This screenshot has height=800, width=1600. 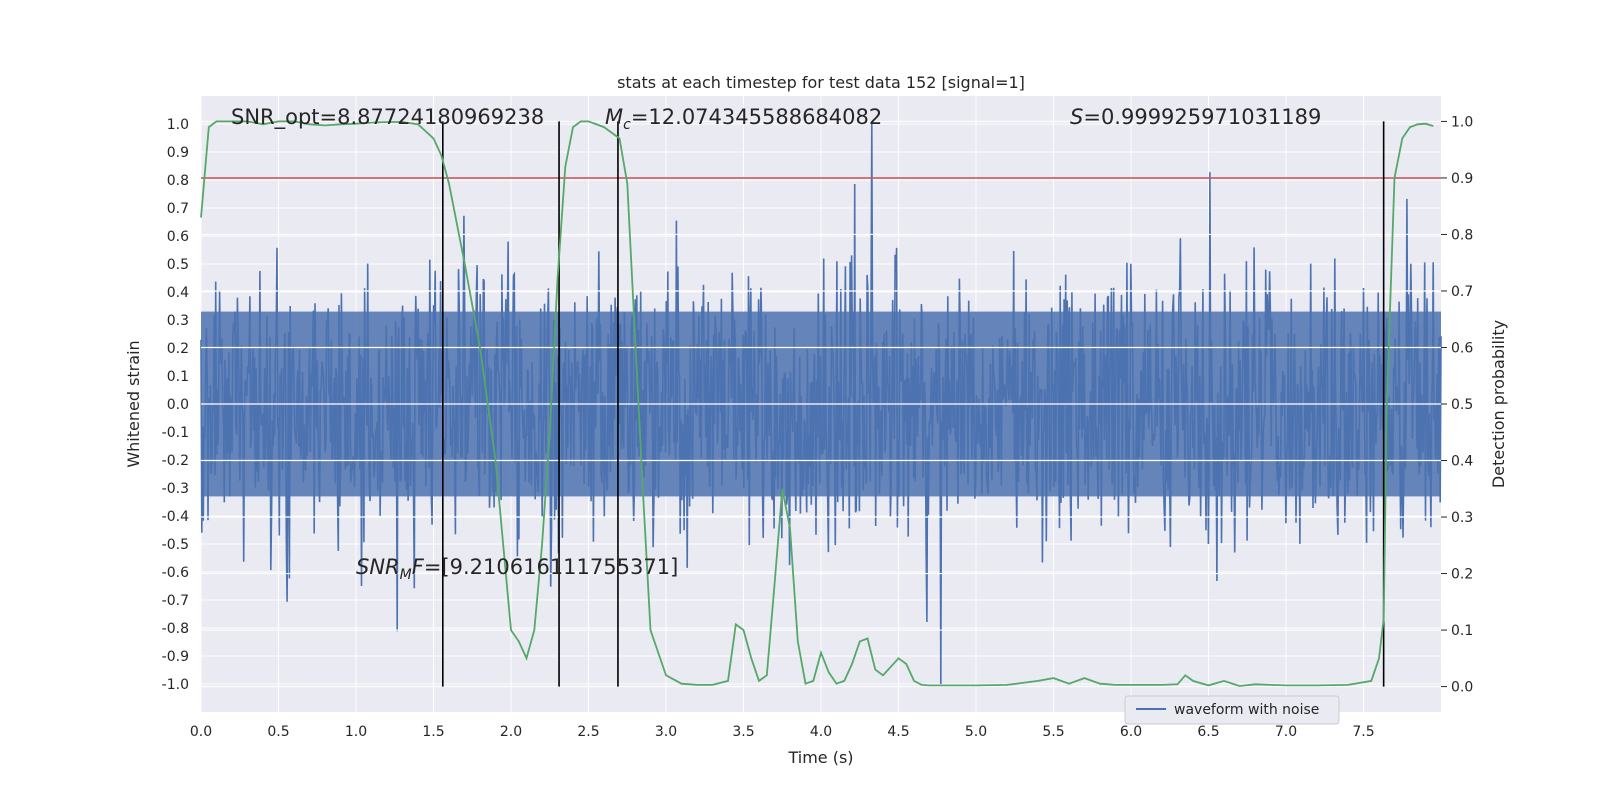 What do you see at coordinates (588, 732) in the screenshot?
I see `x-tick-label: 2.5` at bounding box center [588, 732].